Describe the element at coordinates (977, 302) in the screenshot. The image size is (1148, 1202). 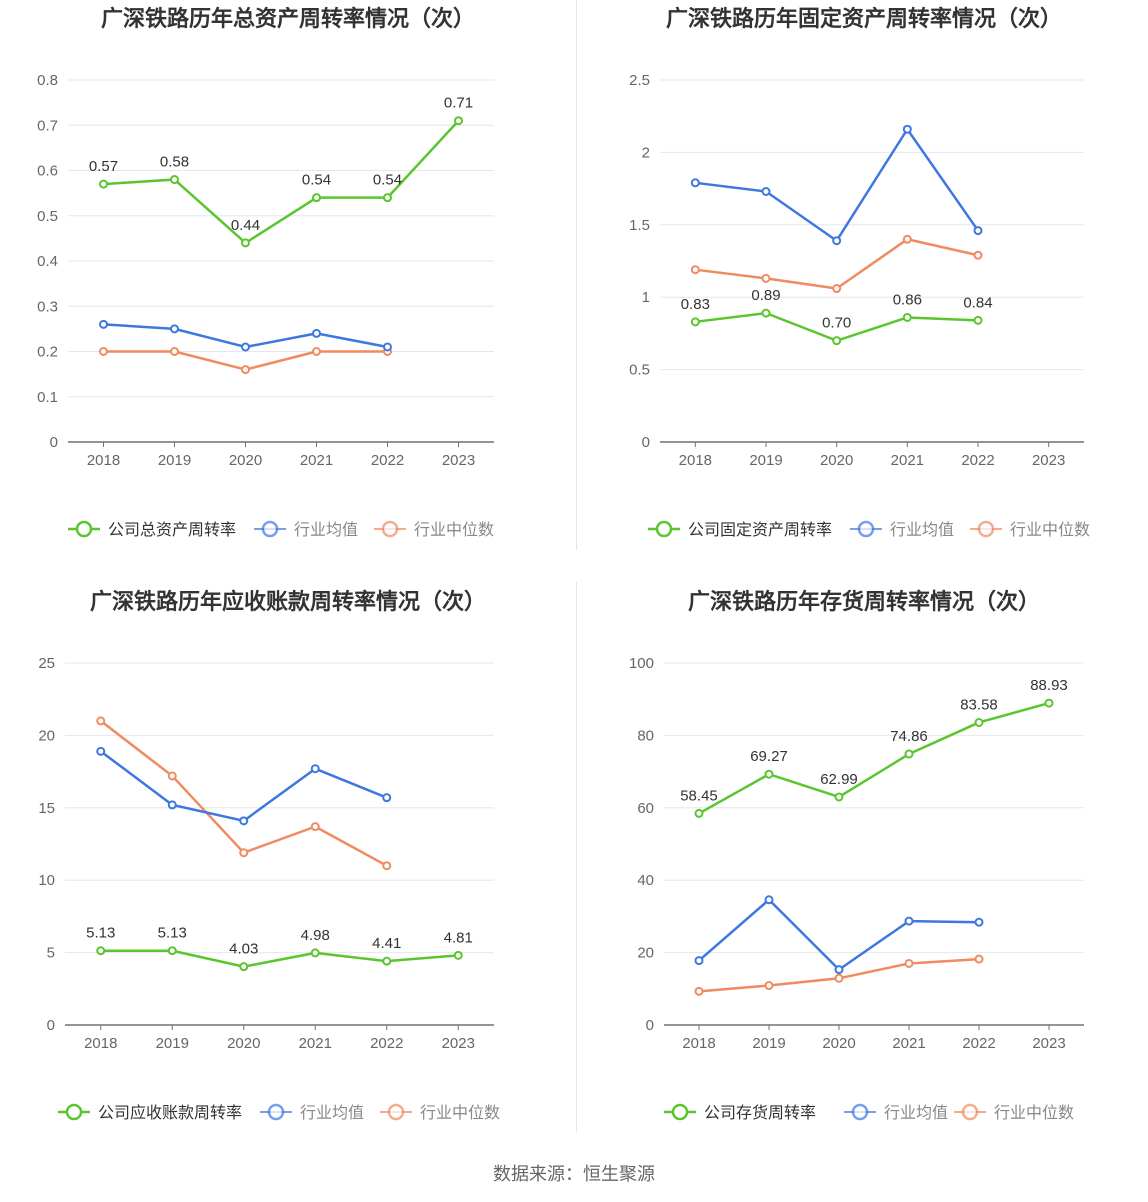
I see `data-label: 0.84` at that location.